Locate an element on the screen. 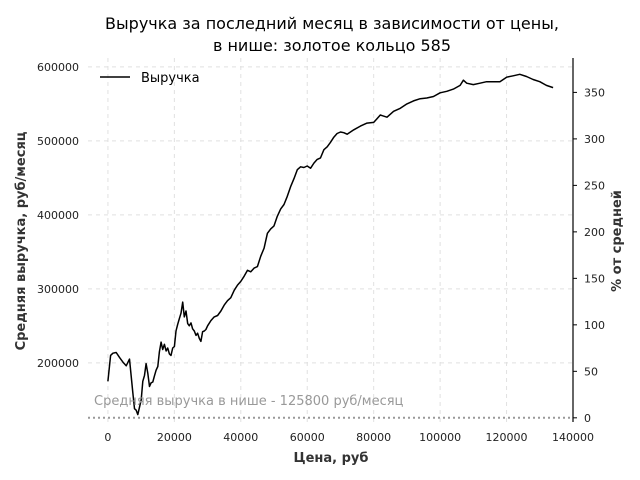 Image resolution: width=640 pixels, height=480 pixels. y2-tick-label: 50 is located at coordinates (591, 371).